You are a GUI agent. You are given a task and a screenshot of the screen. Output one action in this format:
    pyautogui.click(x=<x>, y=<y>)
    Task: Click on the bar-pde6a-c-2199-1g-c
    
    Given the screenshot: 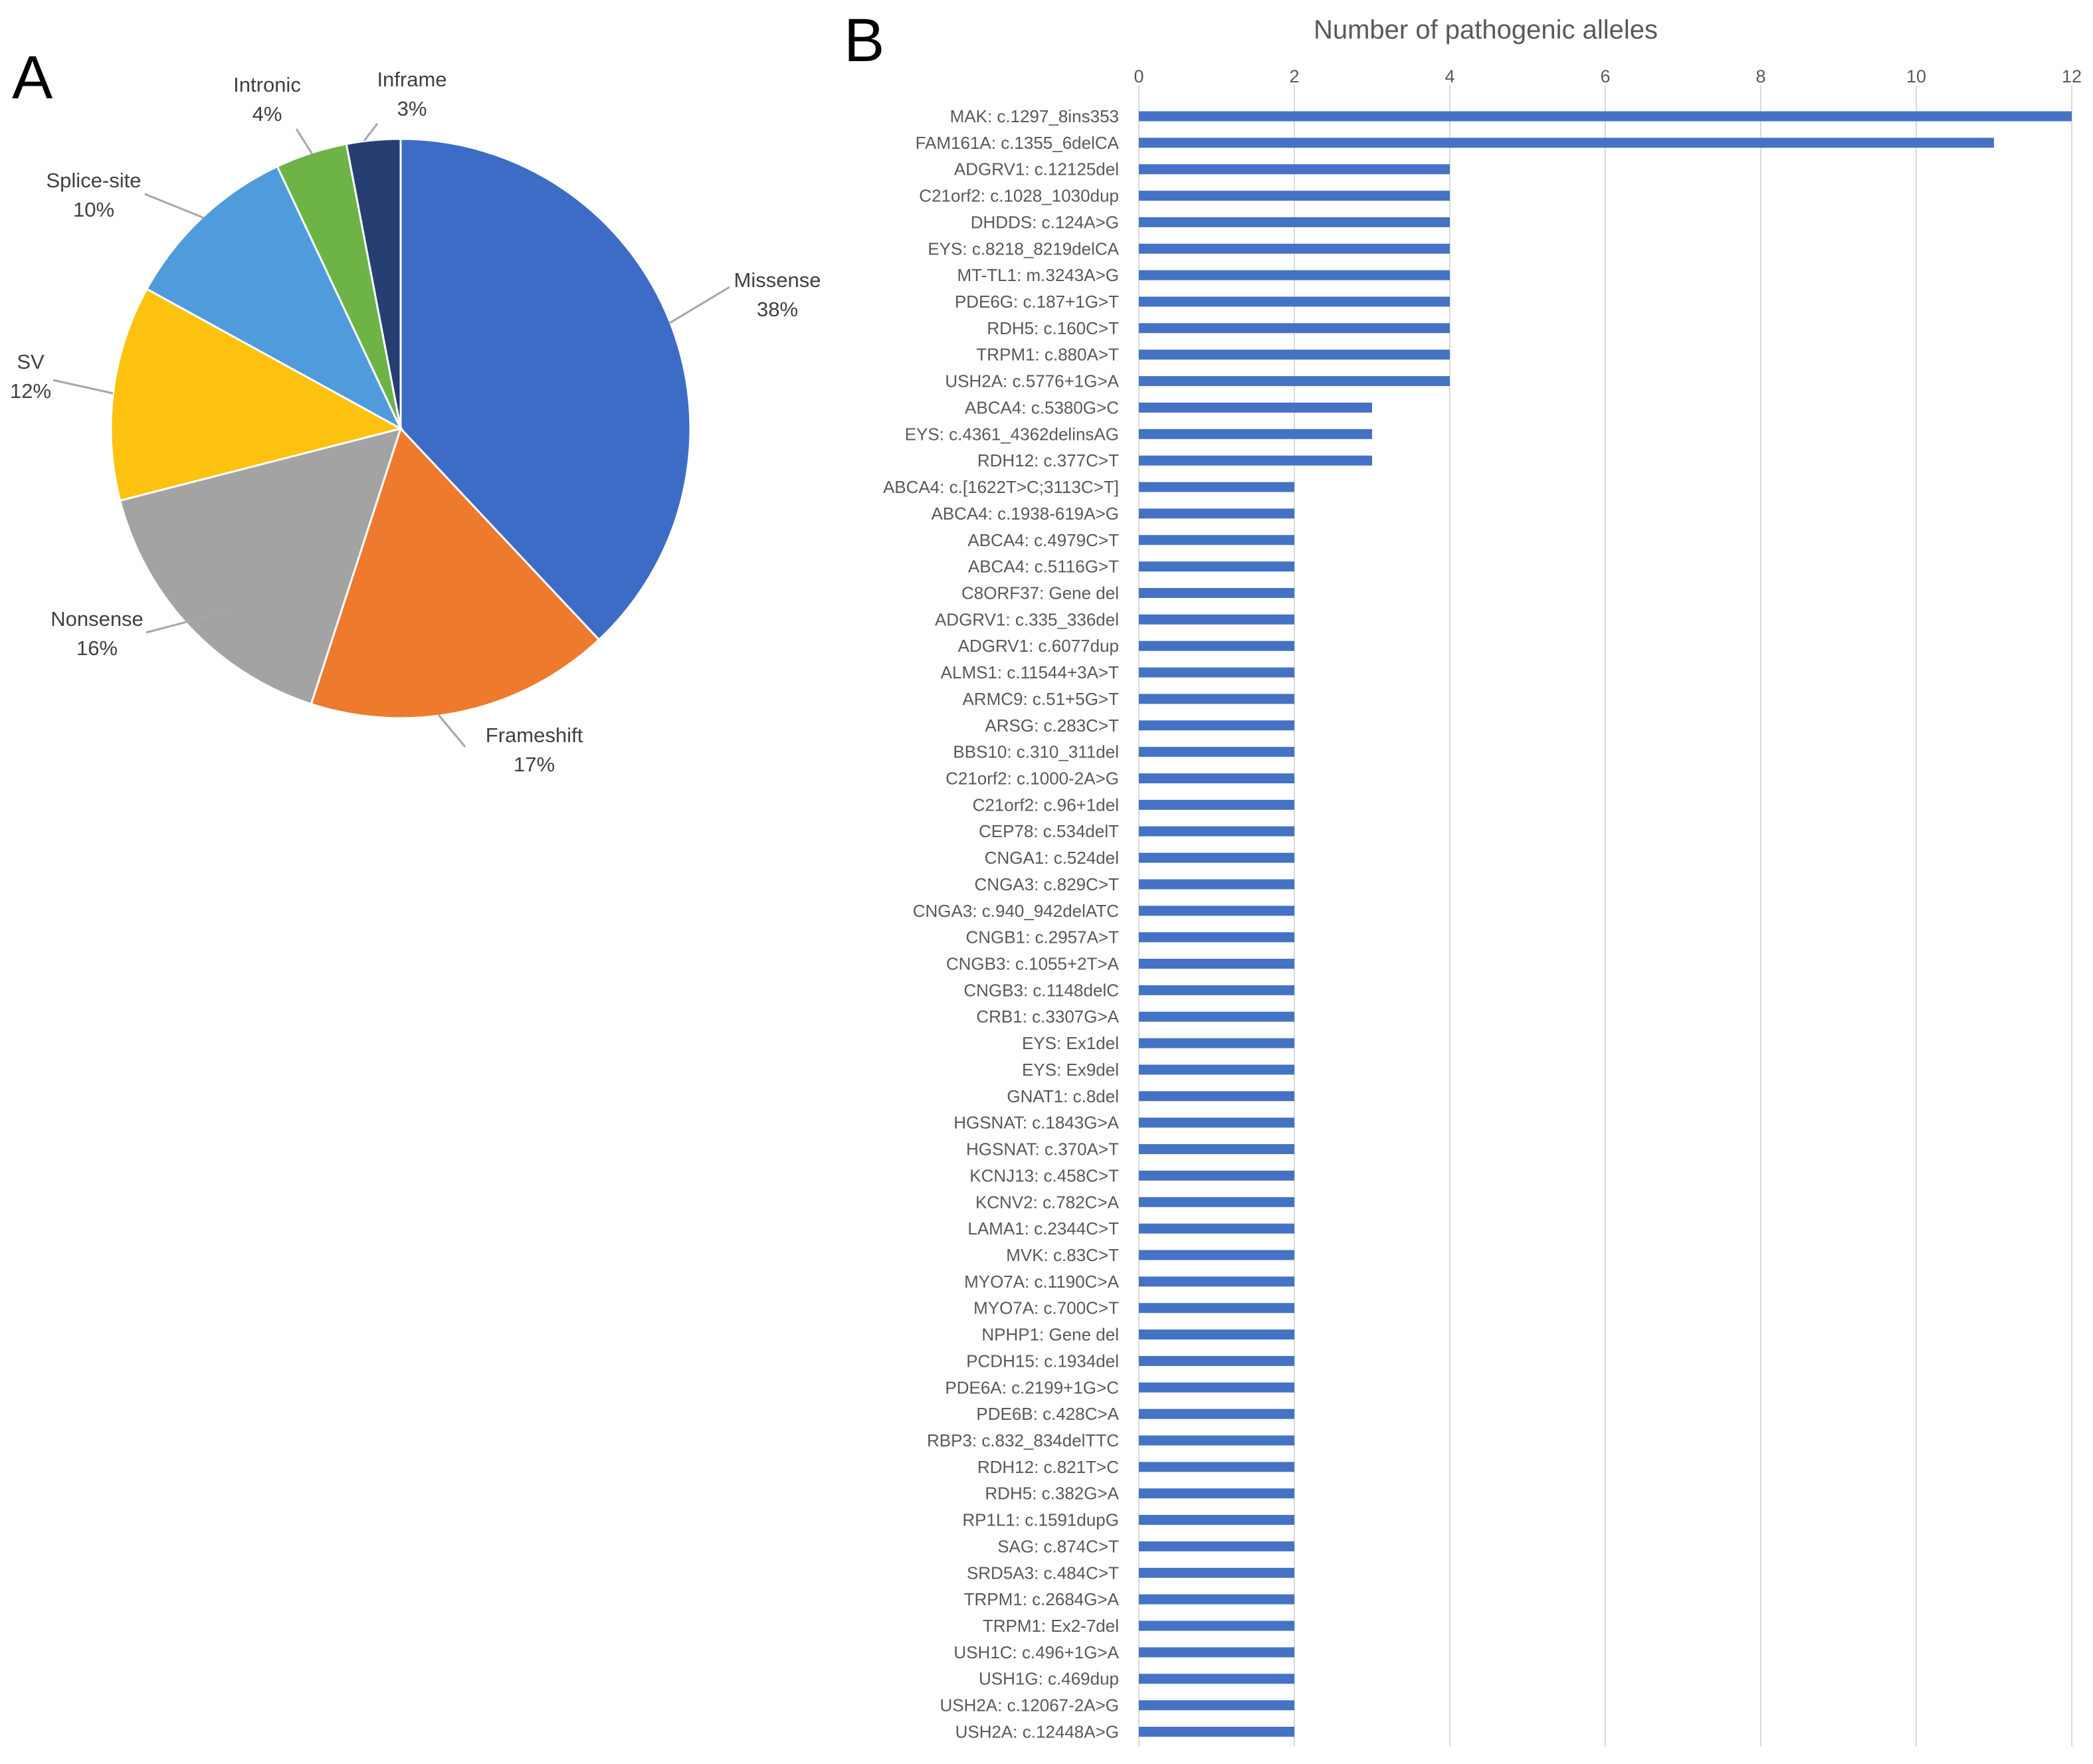 What is the action you would take?
    pyautogui.click(x=1216, y=1387)
    